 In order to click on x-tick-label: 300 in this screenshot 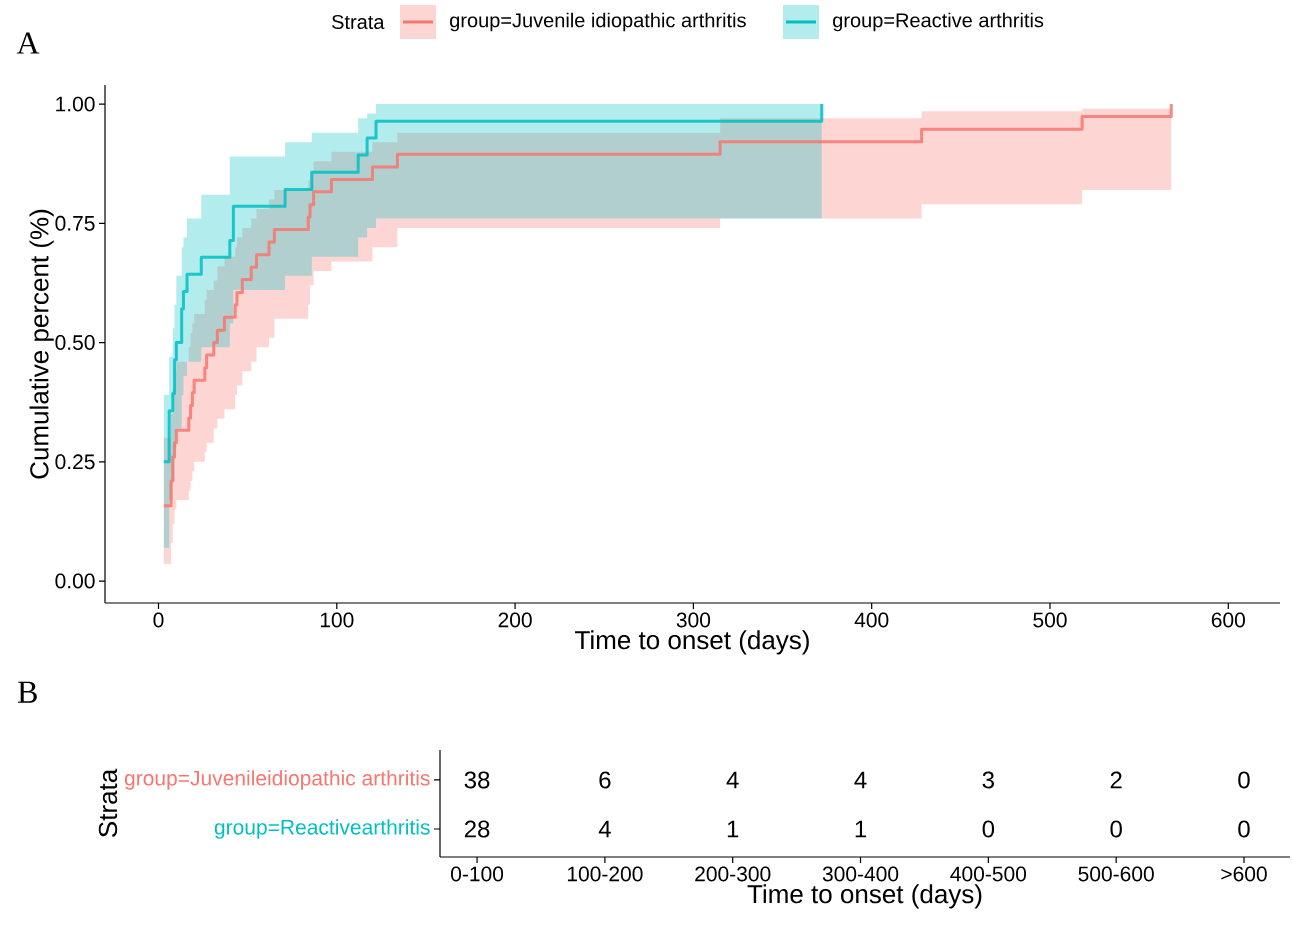, I will do `click(693, 620)`.